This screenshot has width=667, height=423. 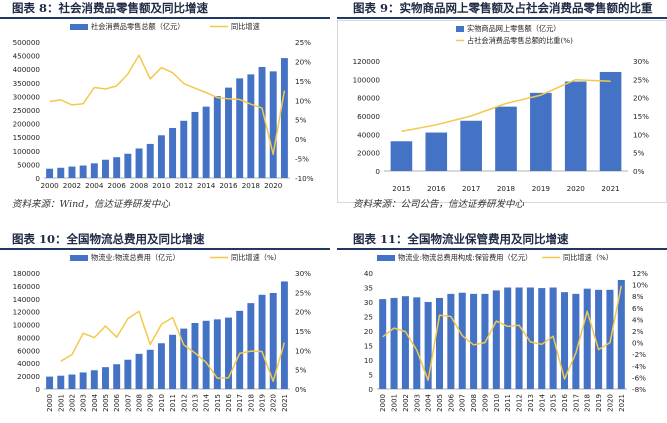 I want to click on series-line, so click(x=502, y=333).